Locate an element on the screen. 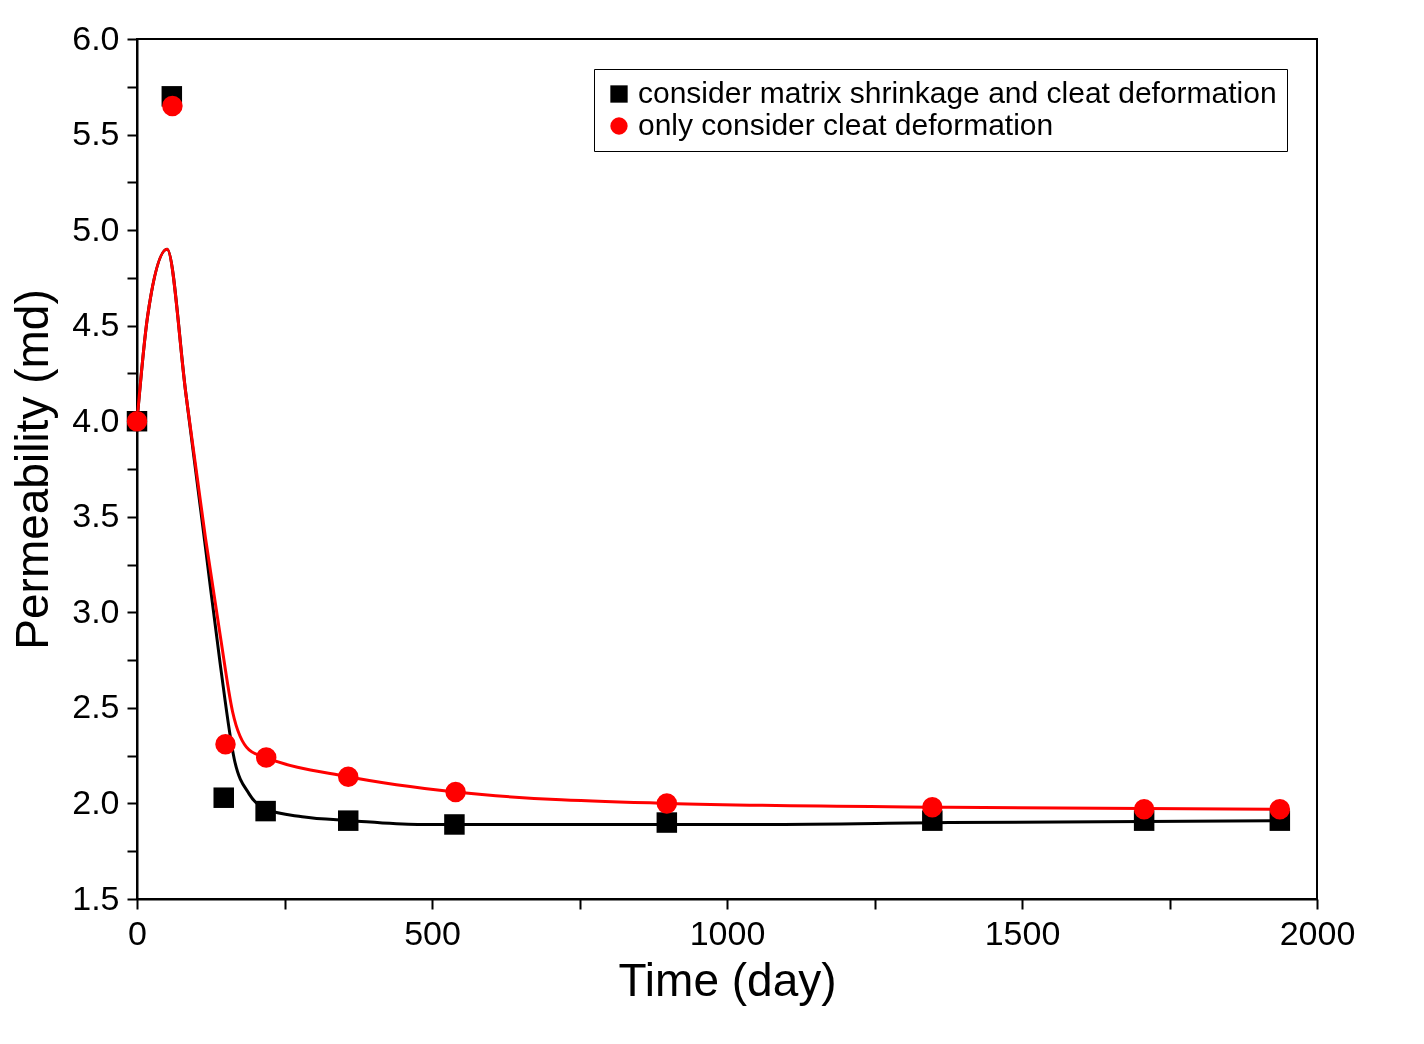  x-tick-label: 0 is located at coordinates (137, 932).